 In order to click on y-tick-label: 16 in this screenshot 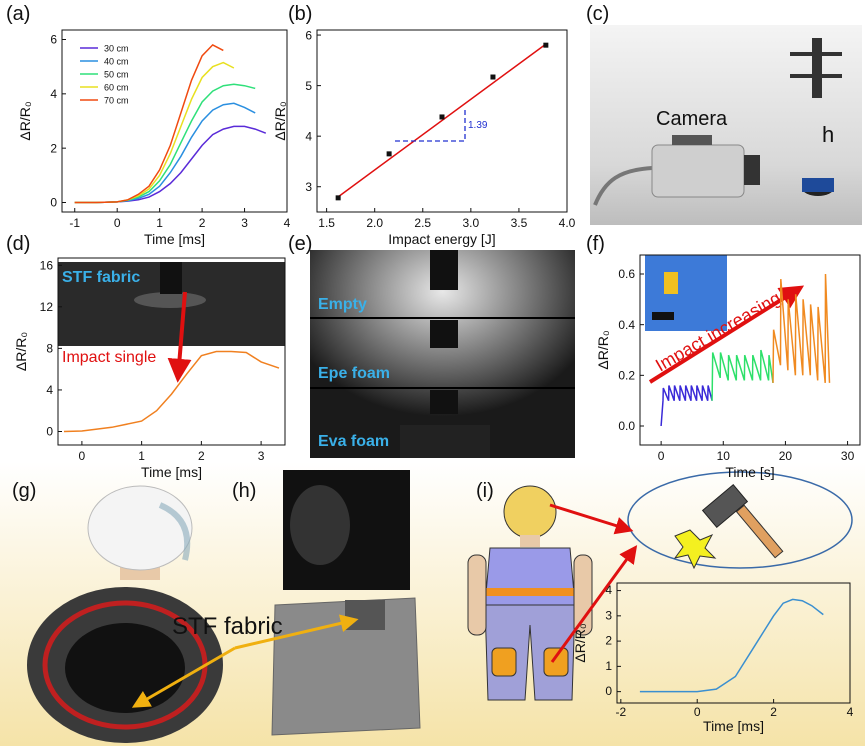, I will do `click(47, 265)`.